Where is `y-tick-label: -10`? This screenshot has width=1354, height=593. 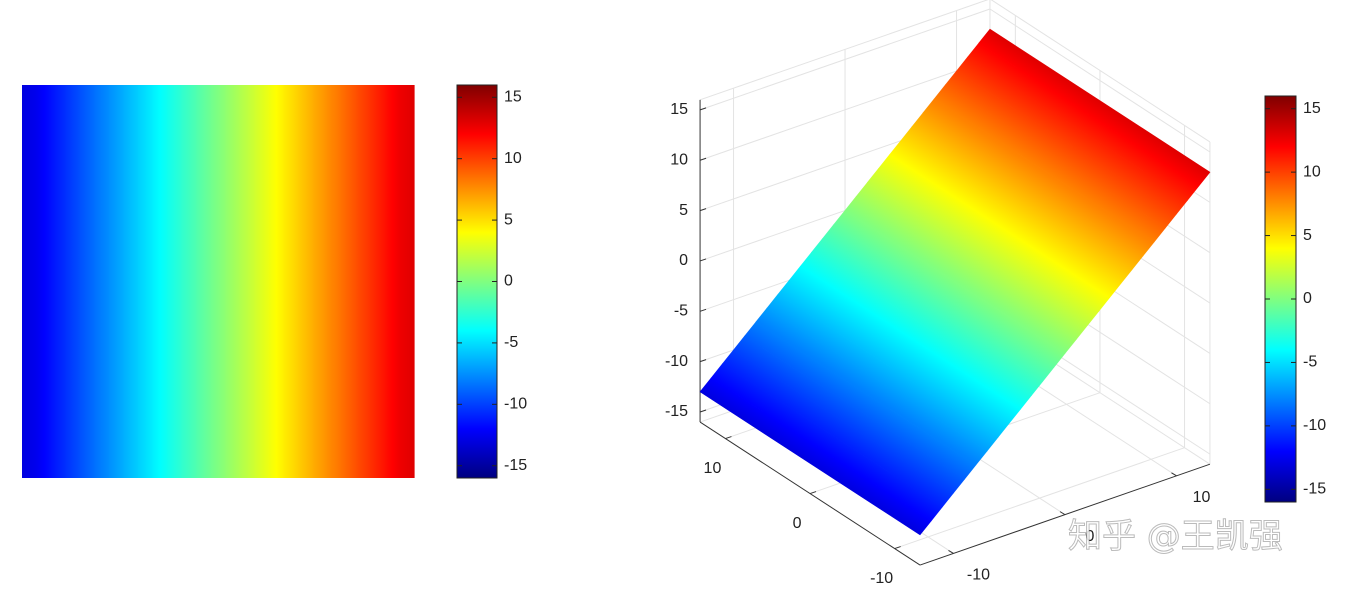
y-tick-label: -10 is located at coordinates (881, 578).